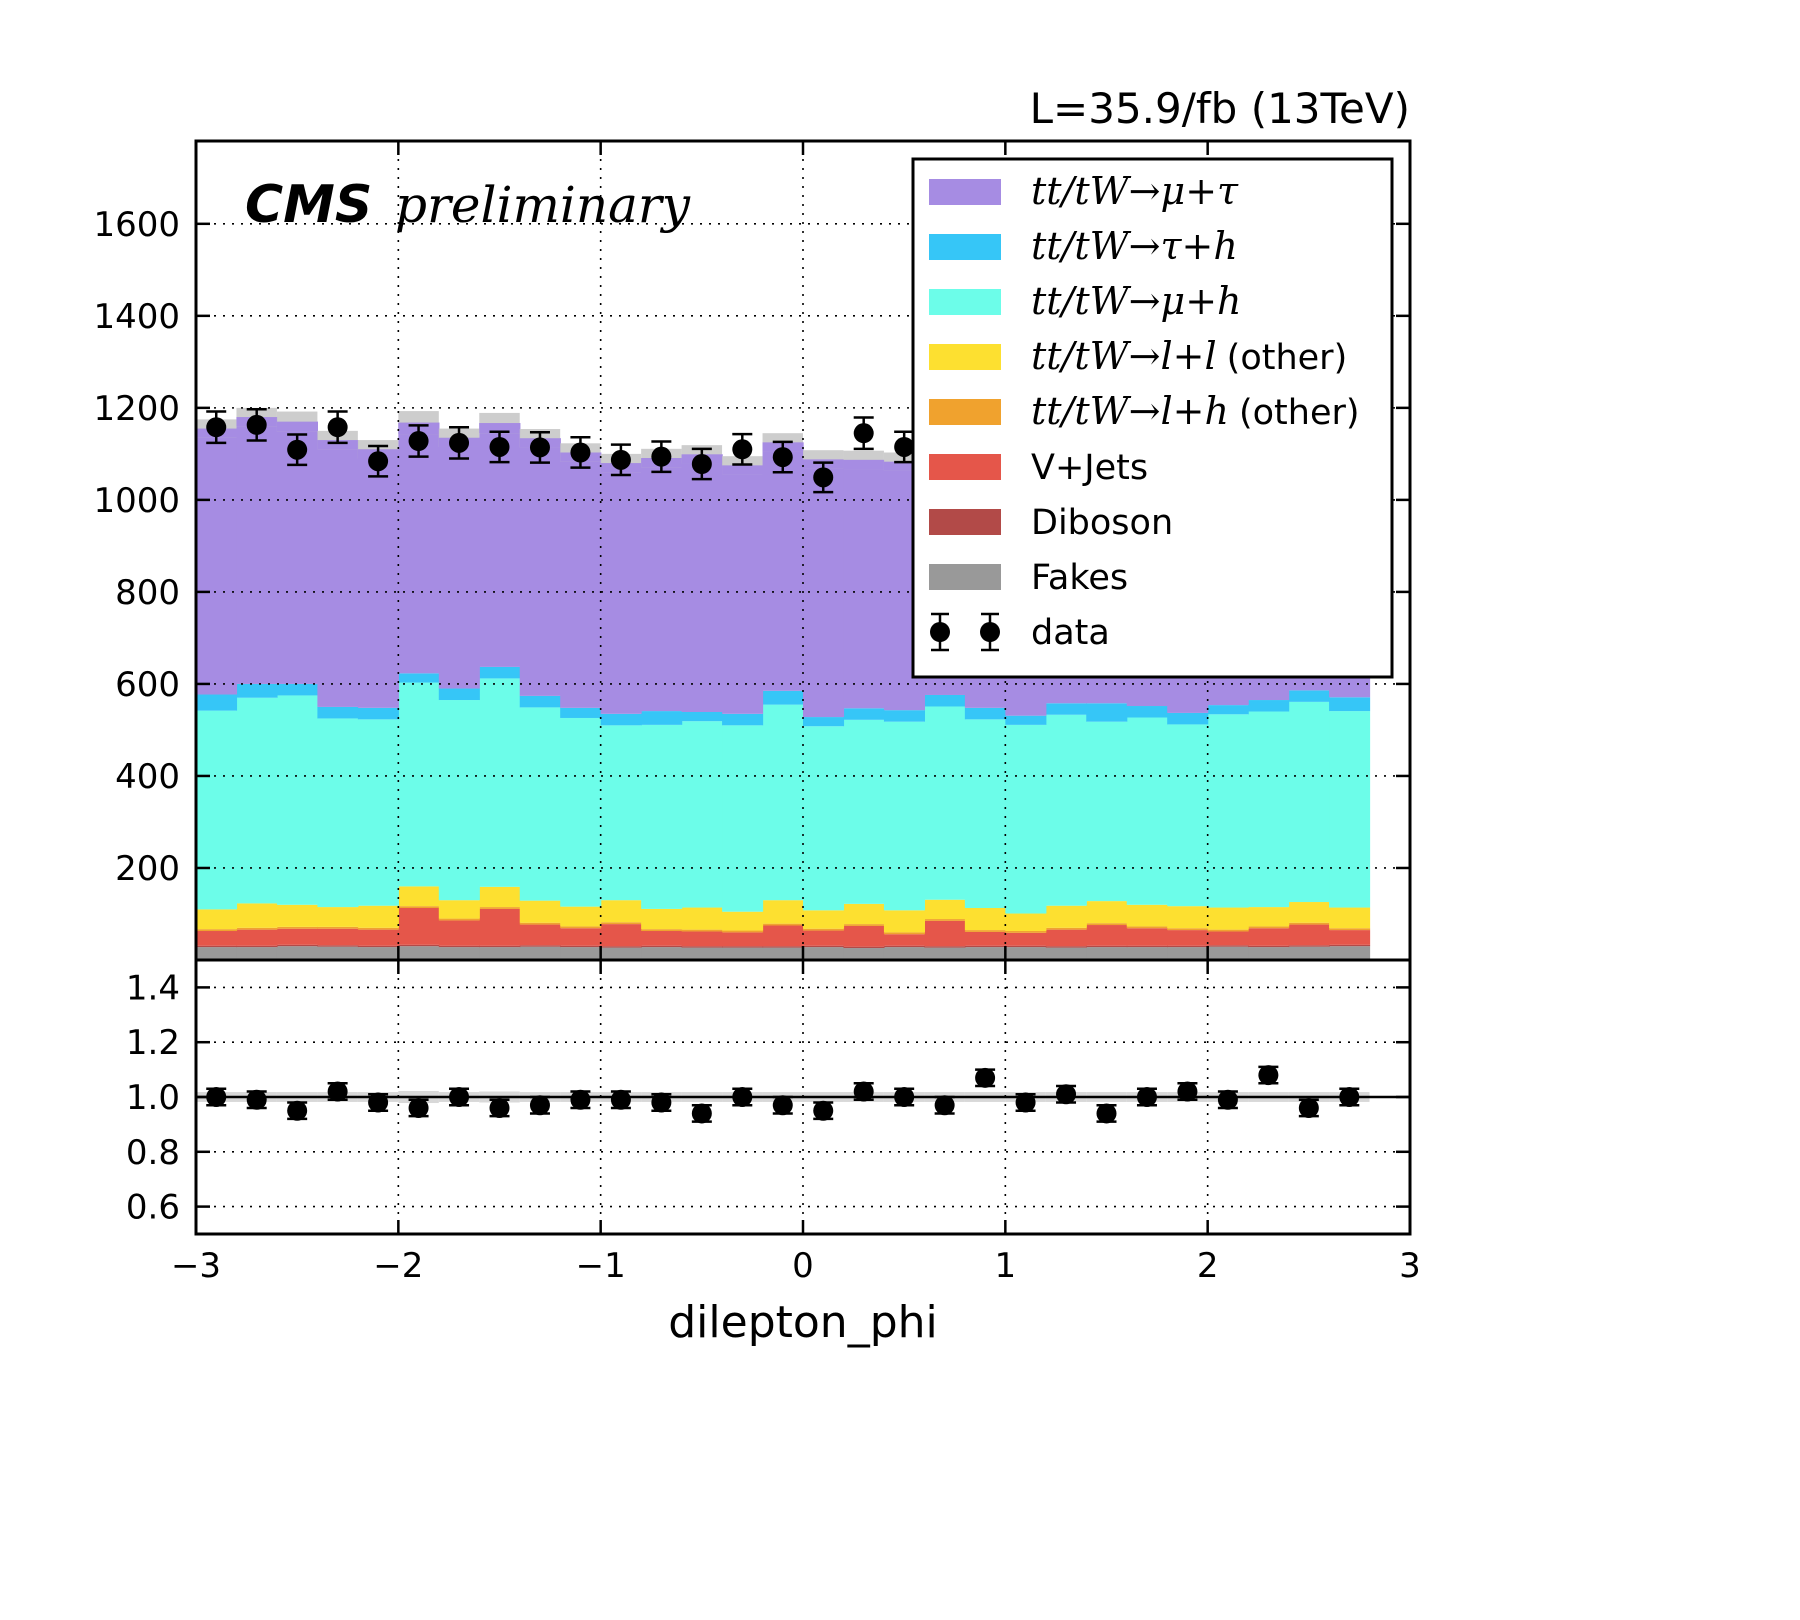 The height and width of the screenshot is (1620, 1800). I want to click on x-tick-label: −1, so click(601, 1266).